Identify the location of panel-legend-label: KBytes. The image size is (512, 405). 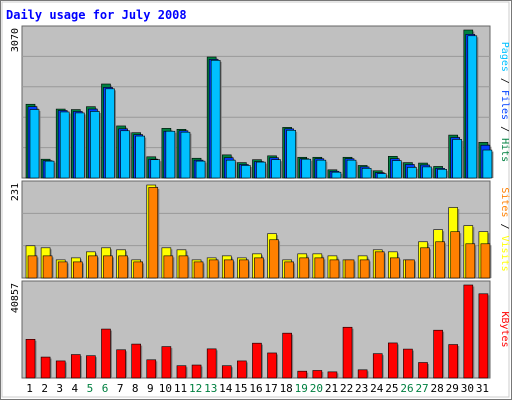
(504, 329).